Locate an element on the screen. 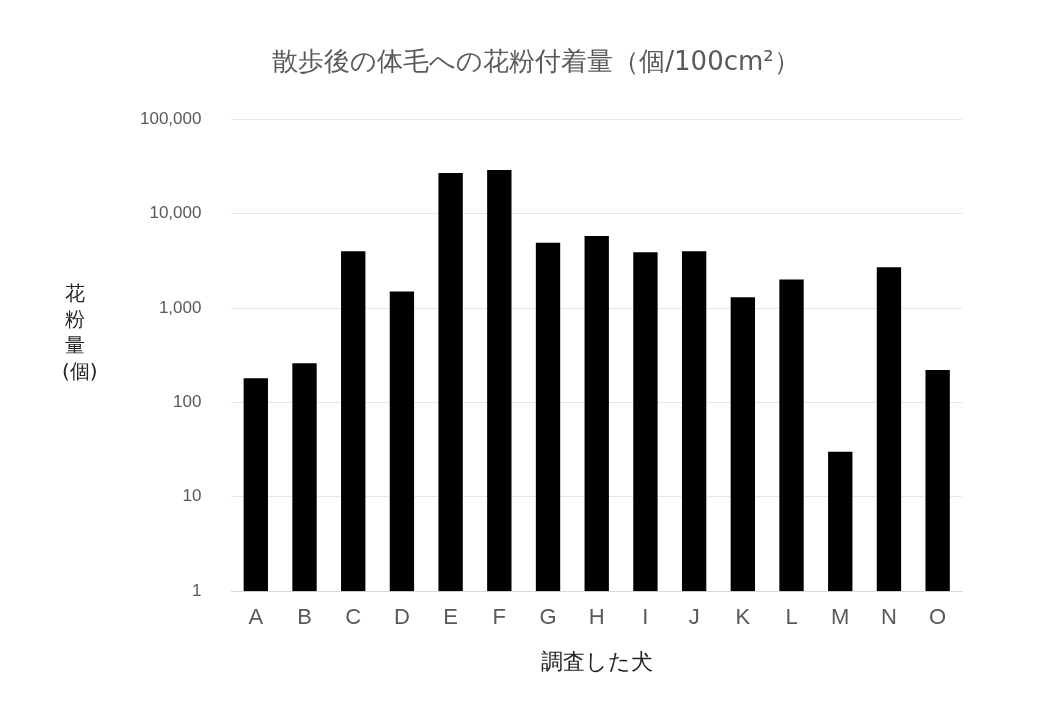  x-tick-label: J is located at coordinates (694, 617).